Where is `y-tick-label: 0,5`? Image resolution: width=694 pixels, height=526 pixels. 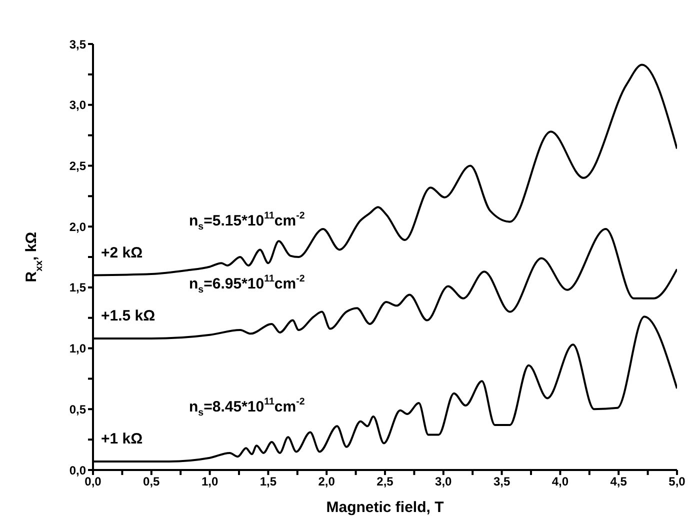 y-tick-label: 0,5 is located at coordinates (77, 409).